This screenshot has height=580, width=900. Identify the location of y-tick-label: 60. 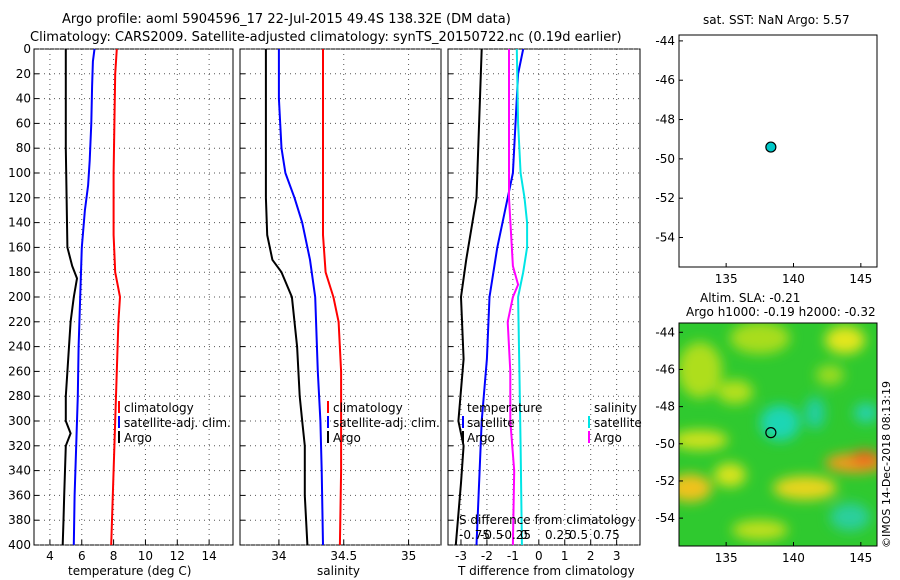
(23, 123).